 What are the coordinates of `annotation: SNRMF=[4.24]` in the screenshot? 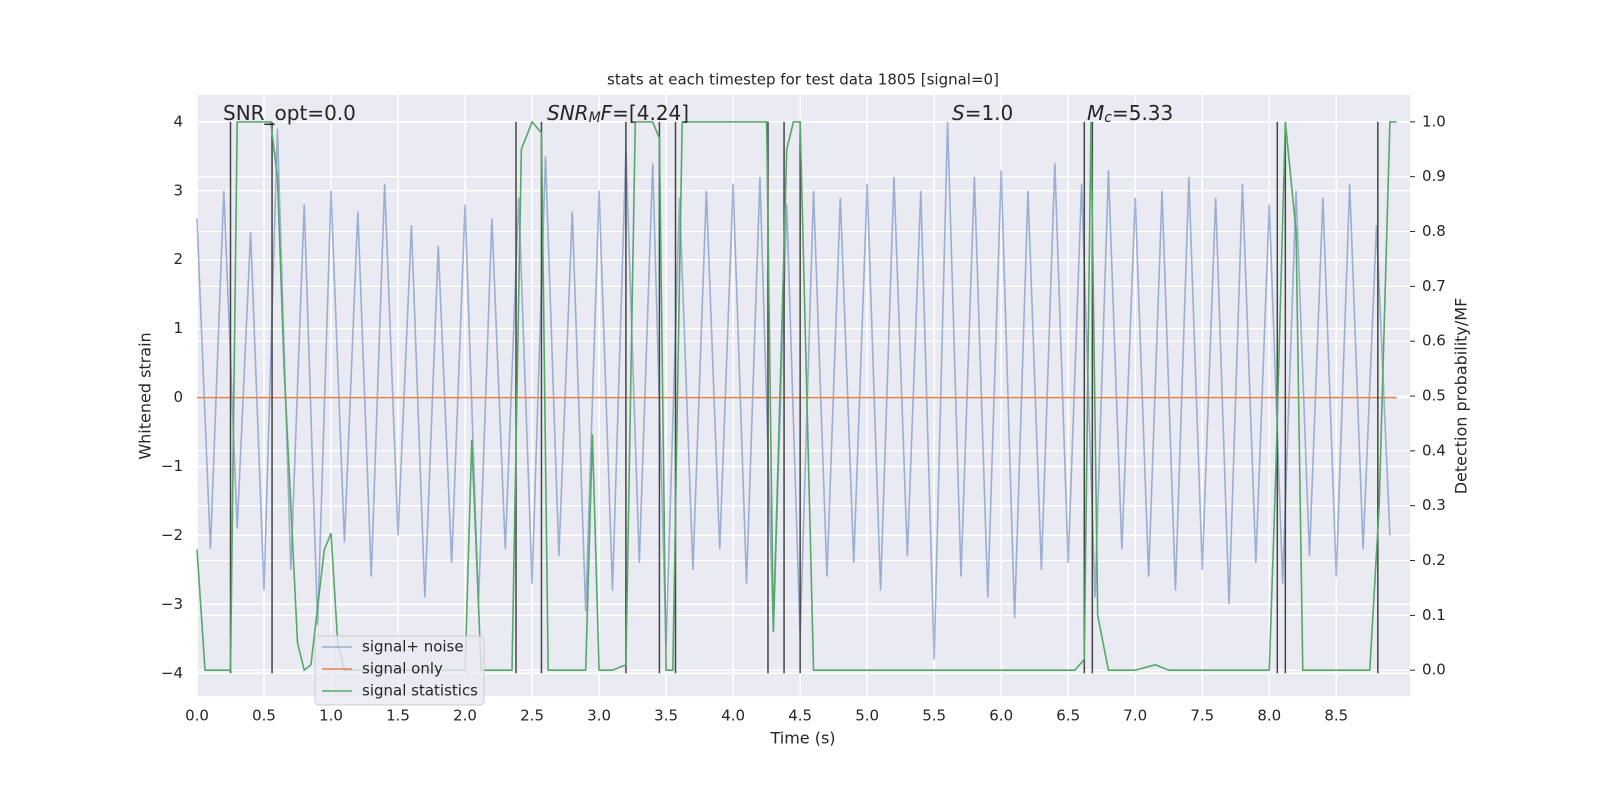 It's located at (618, 113).